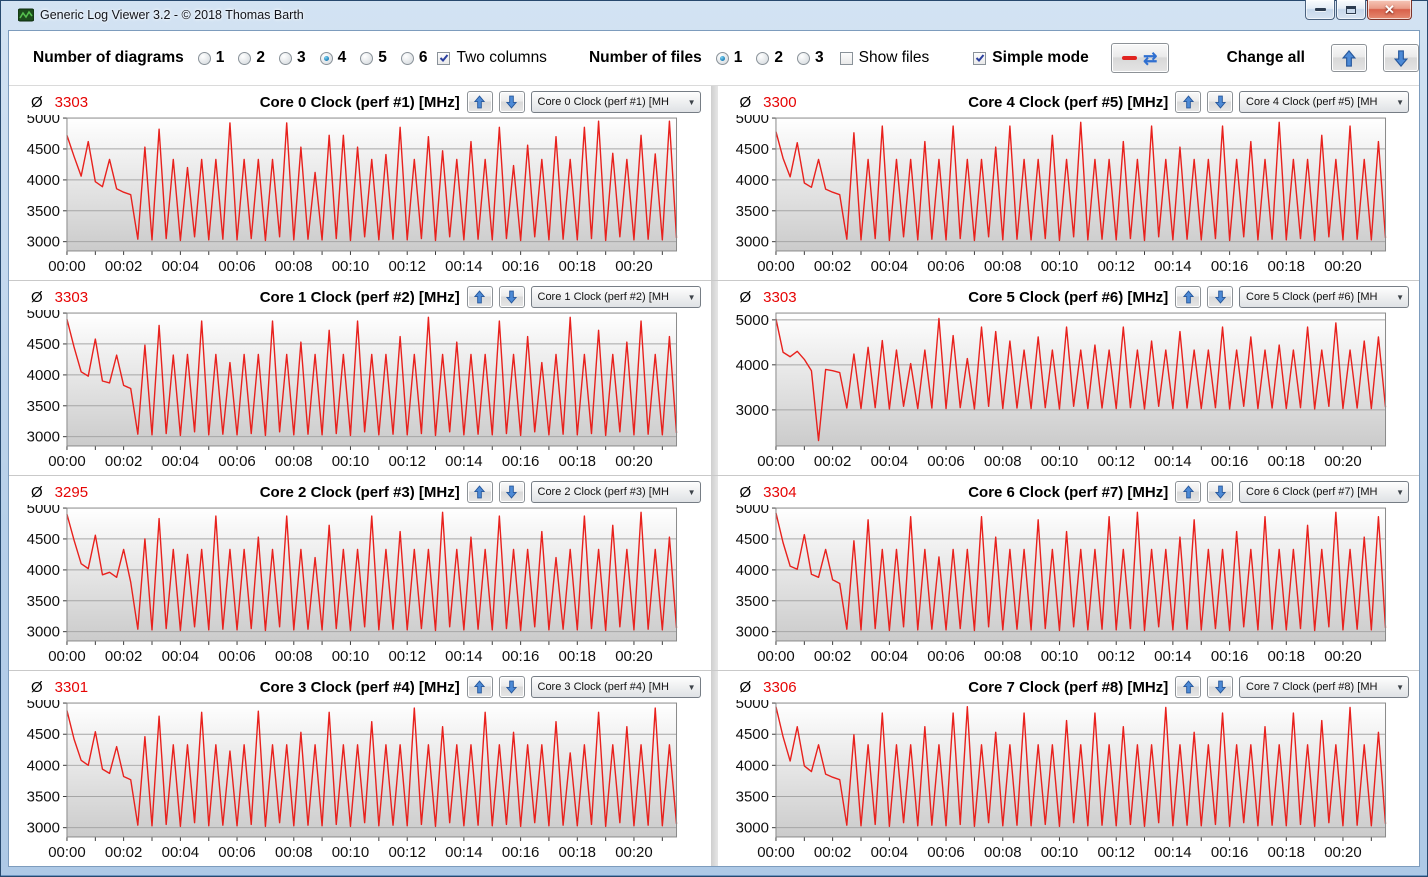 The width and height of the screenshot is (1428, 877). I want to click on radio-files-1: 1, so click(728, 58).